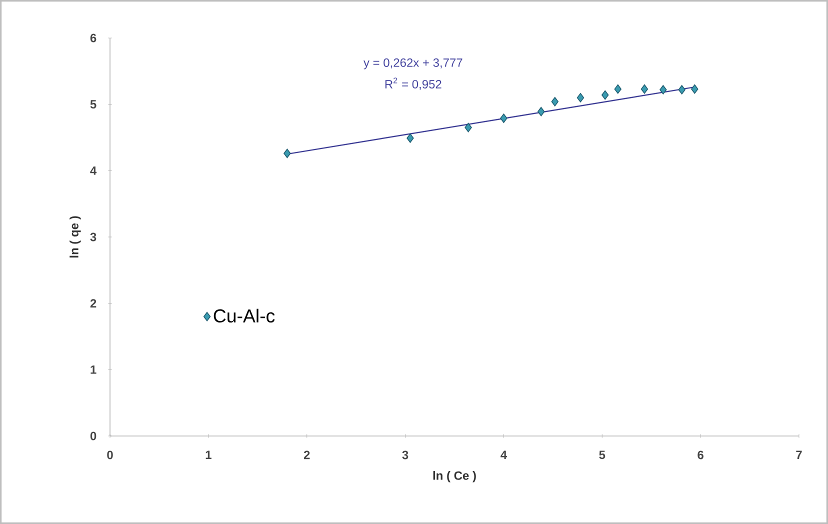 Image resolution: width=828 pixels, height=524 pixels. Describe the element at coordinates (503, 454) in the screenshot. I see `x-tick-label: 4` at that location.